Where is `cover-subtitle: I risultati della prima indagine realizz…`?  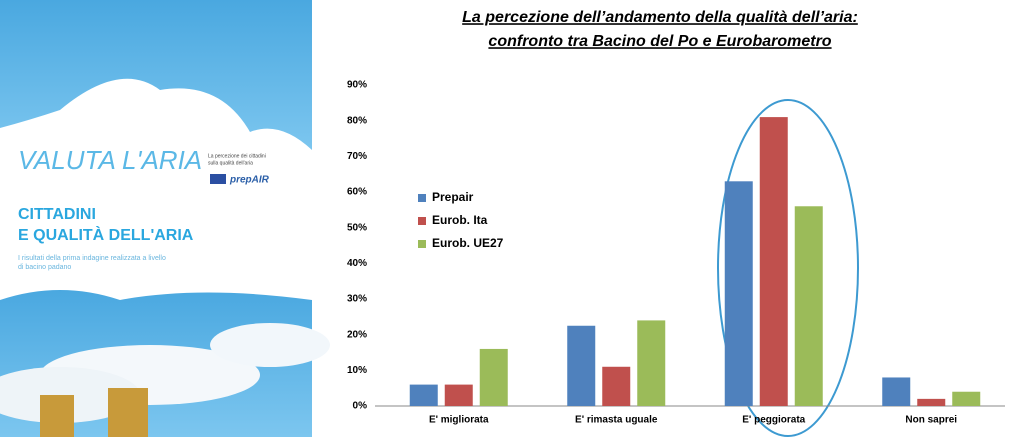
cover-subtitle: I risultati della prima indagine realizz… is located at coordinates (92, 258).